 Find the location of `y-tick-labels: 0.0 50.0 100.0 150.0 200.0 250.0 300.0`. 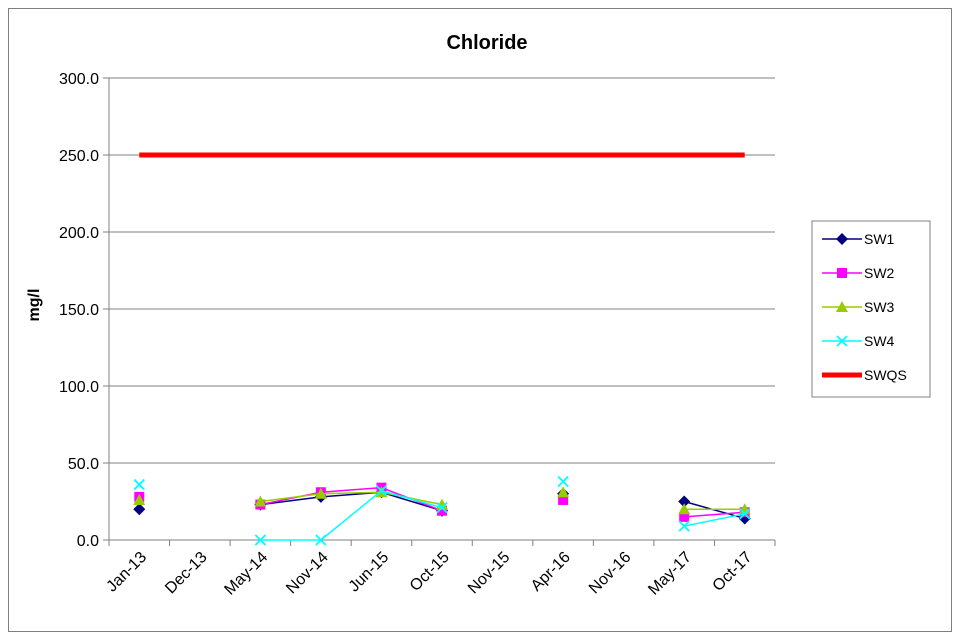

y-tick-labels: 0.0 50.0 100.0 150.0 200.0 250.0 300.0 is located at coordinates (79, 310).